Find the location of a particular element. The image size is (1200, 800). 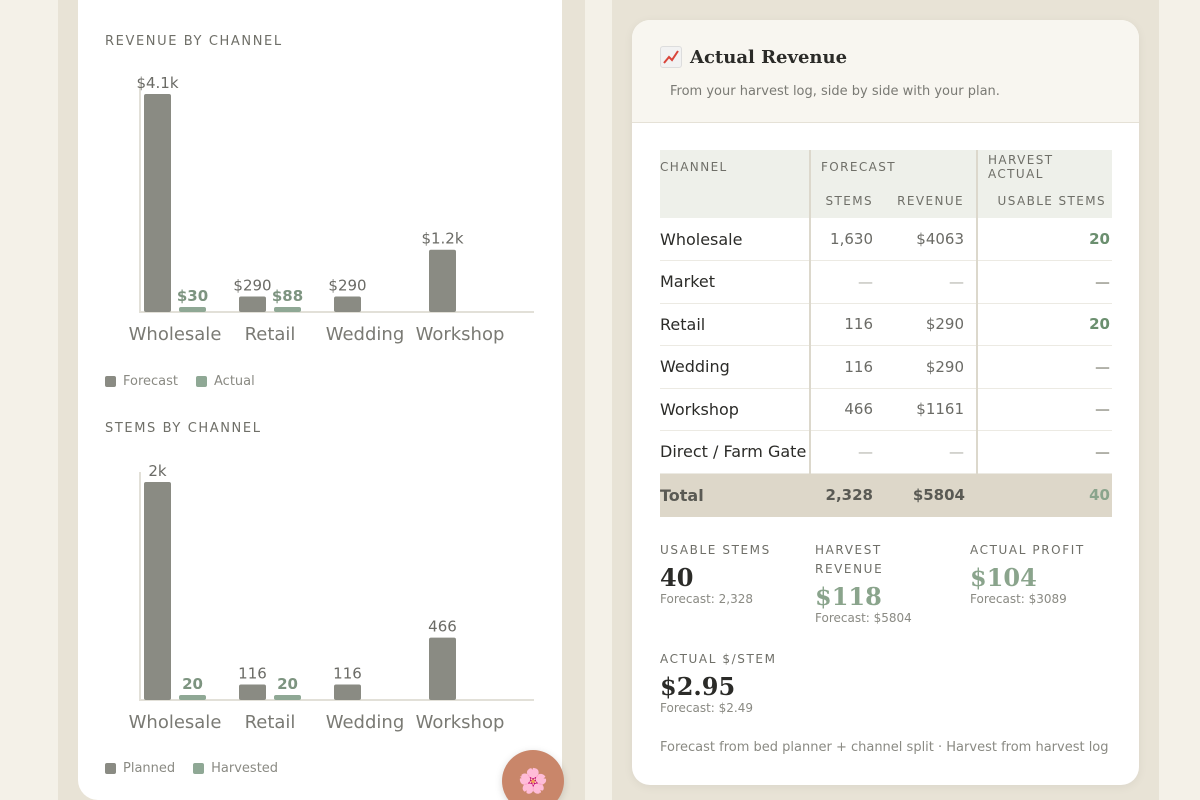

stems-cell: — is located at coordinates (847, 452).